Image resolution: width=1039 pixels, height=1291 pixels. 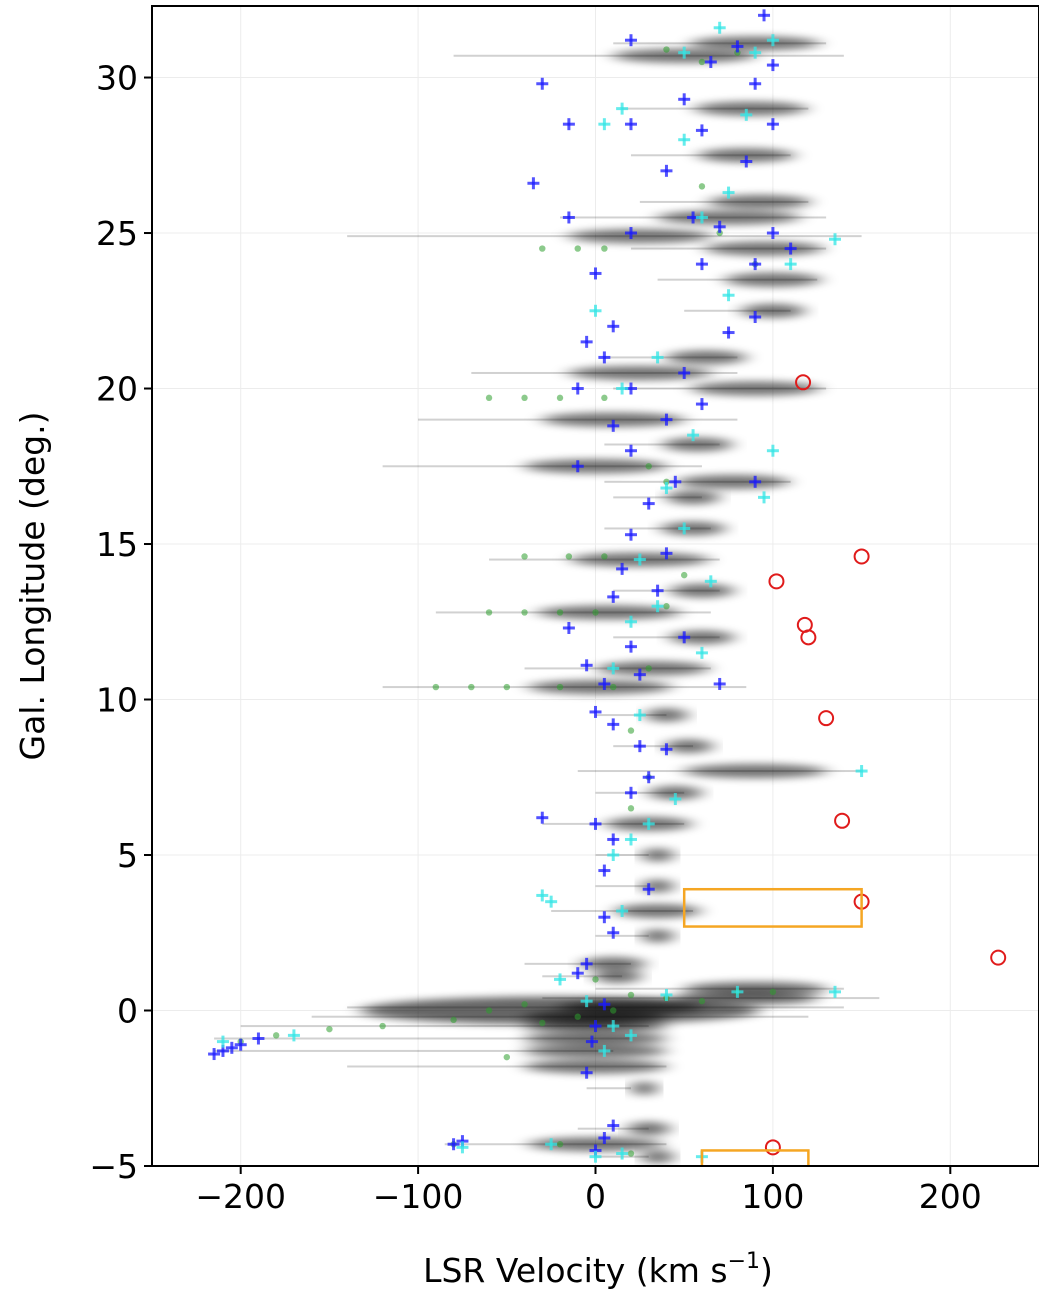 I want to click on x-tick-label: −100, so click(x=418, y=1196).